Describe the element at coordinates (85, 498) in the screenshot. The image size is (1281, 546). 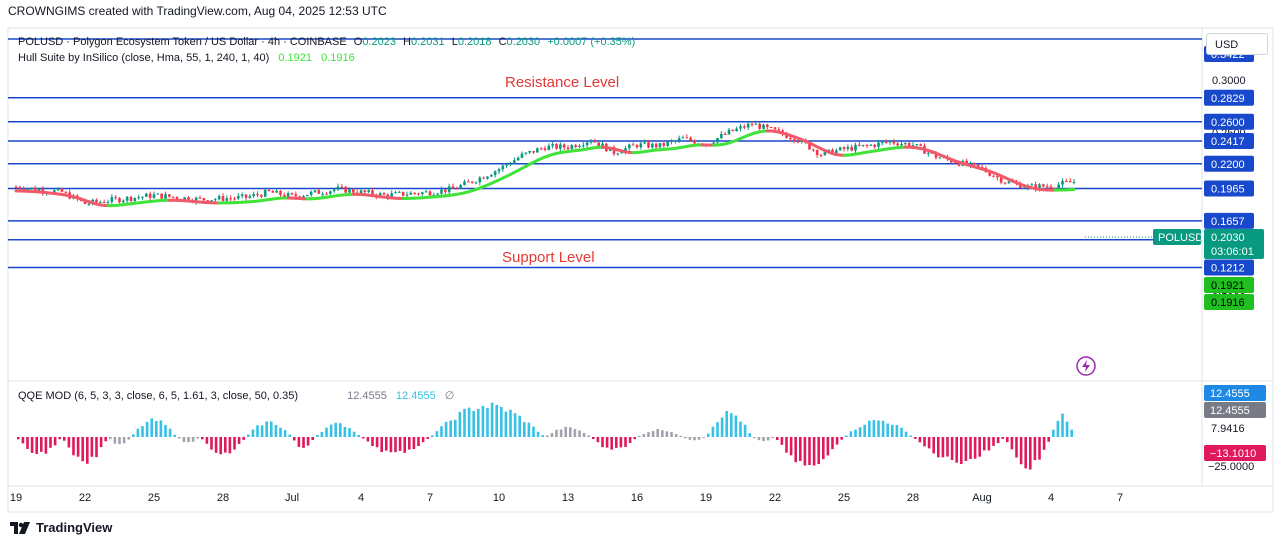
I see `time-tick-label: 22` at that location.